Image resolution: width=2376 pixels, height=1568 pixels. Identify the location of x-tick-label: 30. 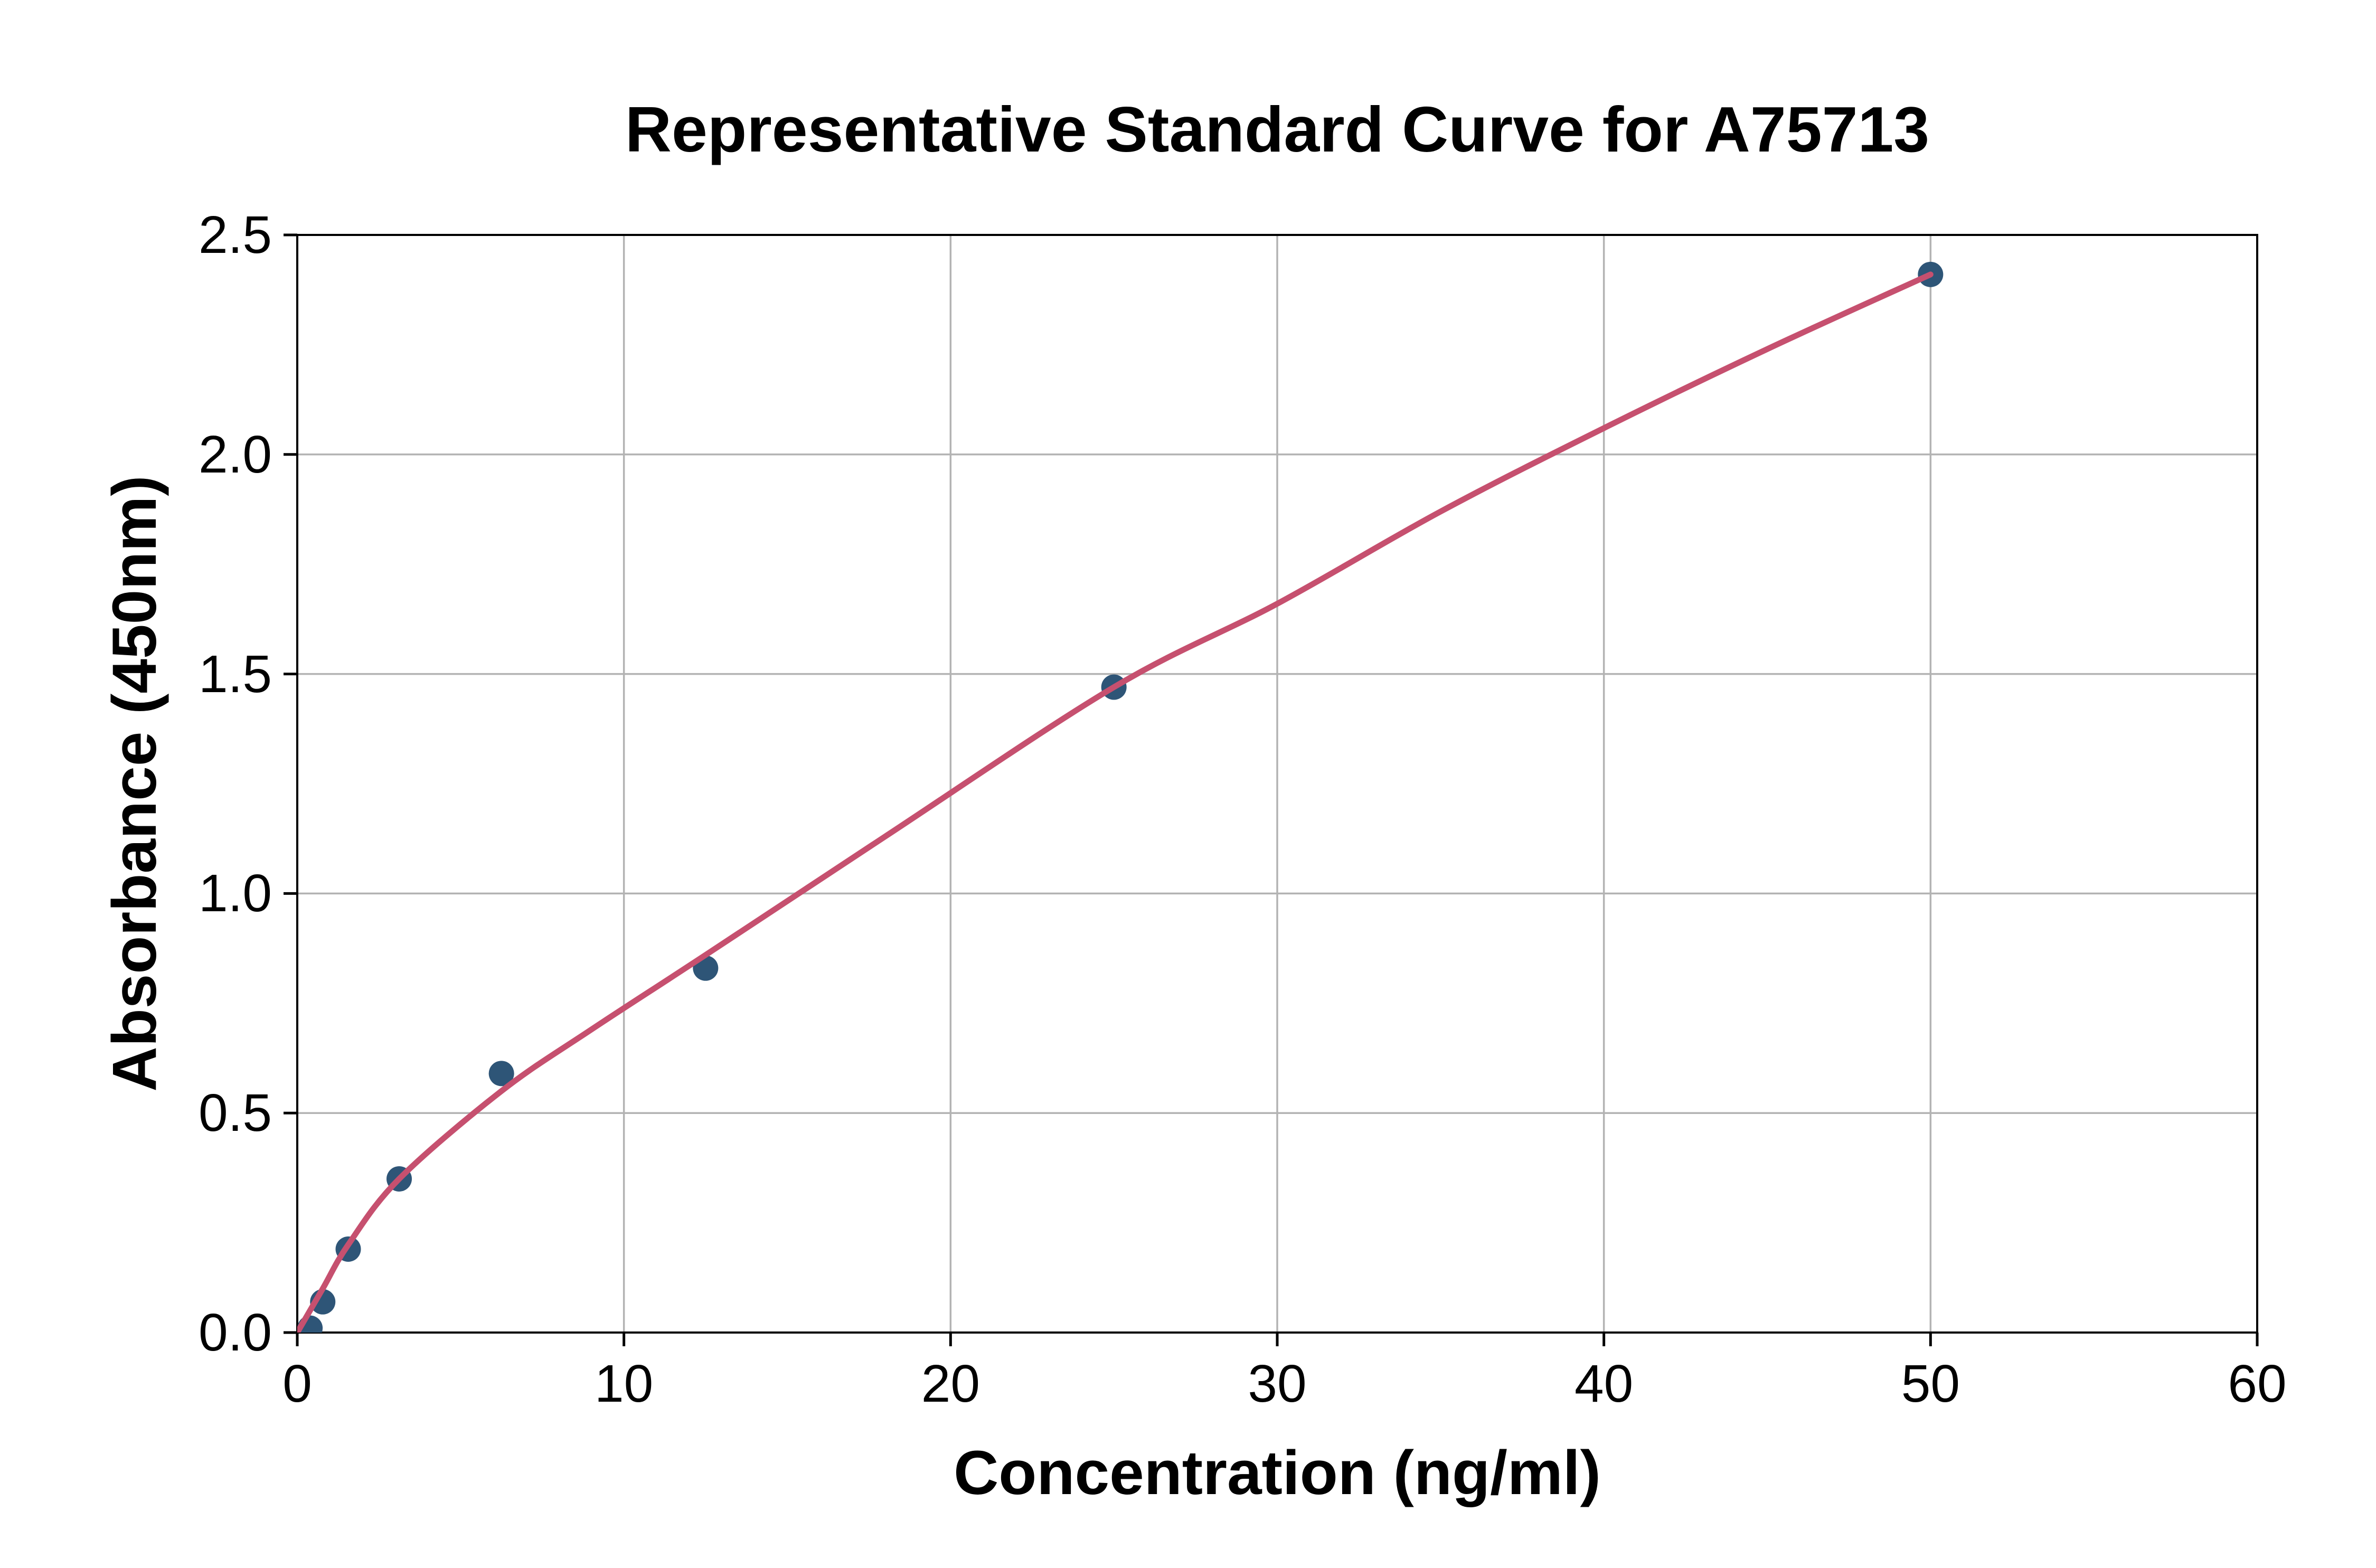
(1278, 1384).